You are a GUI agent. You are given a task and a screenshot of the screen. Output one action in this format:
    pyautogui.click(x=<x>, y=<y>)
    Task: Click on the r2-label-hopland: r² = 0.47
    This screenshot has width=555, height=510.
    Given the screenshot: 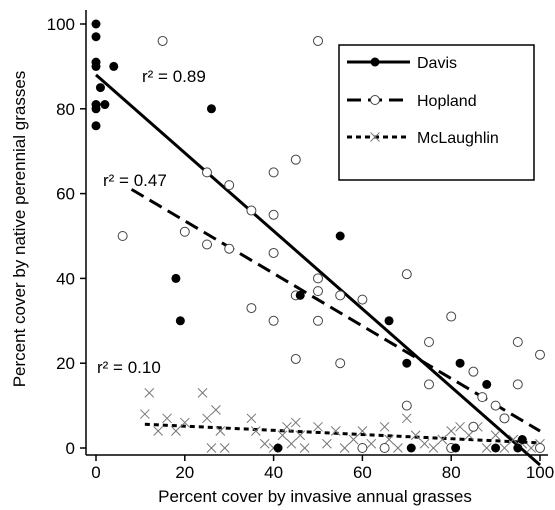 What is the action you would take?
    pyautogui.click(x=135, y=180)
    